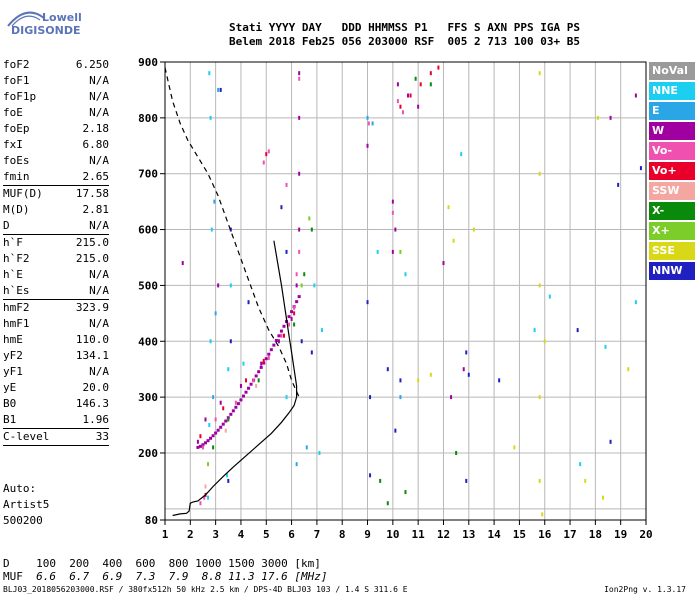 The height and width of the screenshot is (600, 700). Describe the element at coordinates (232, 233) in the screenshot. I see `profile-dashed-curve` at that location.